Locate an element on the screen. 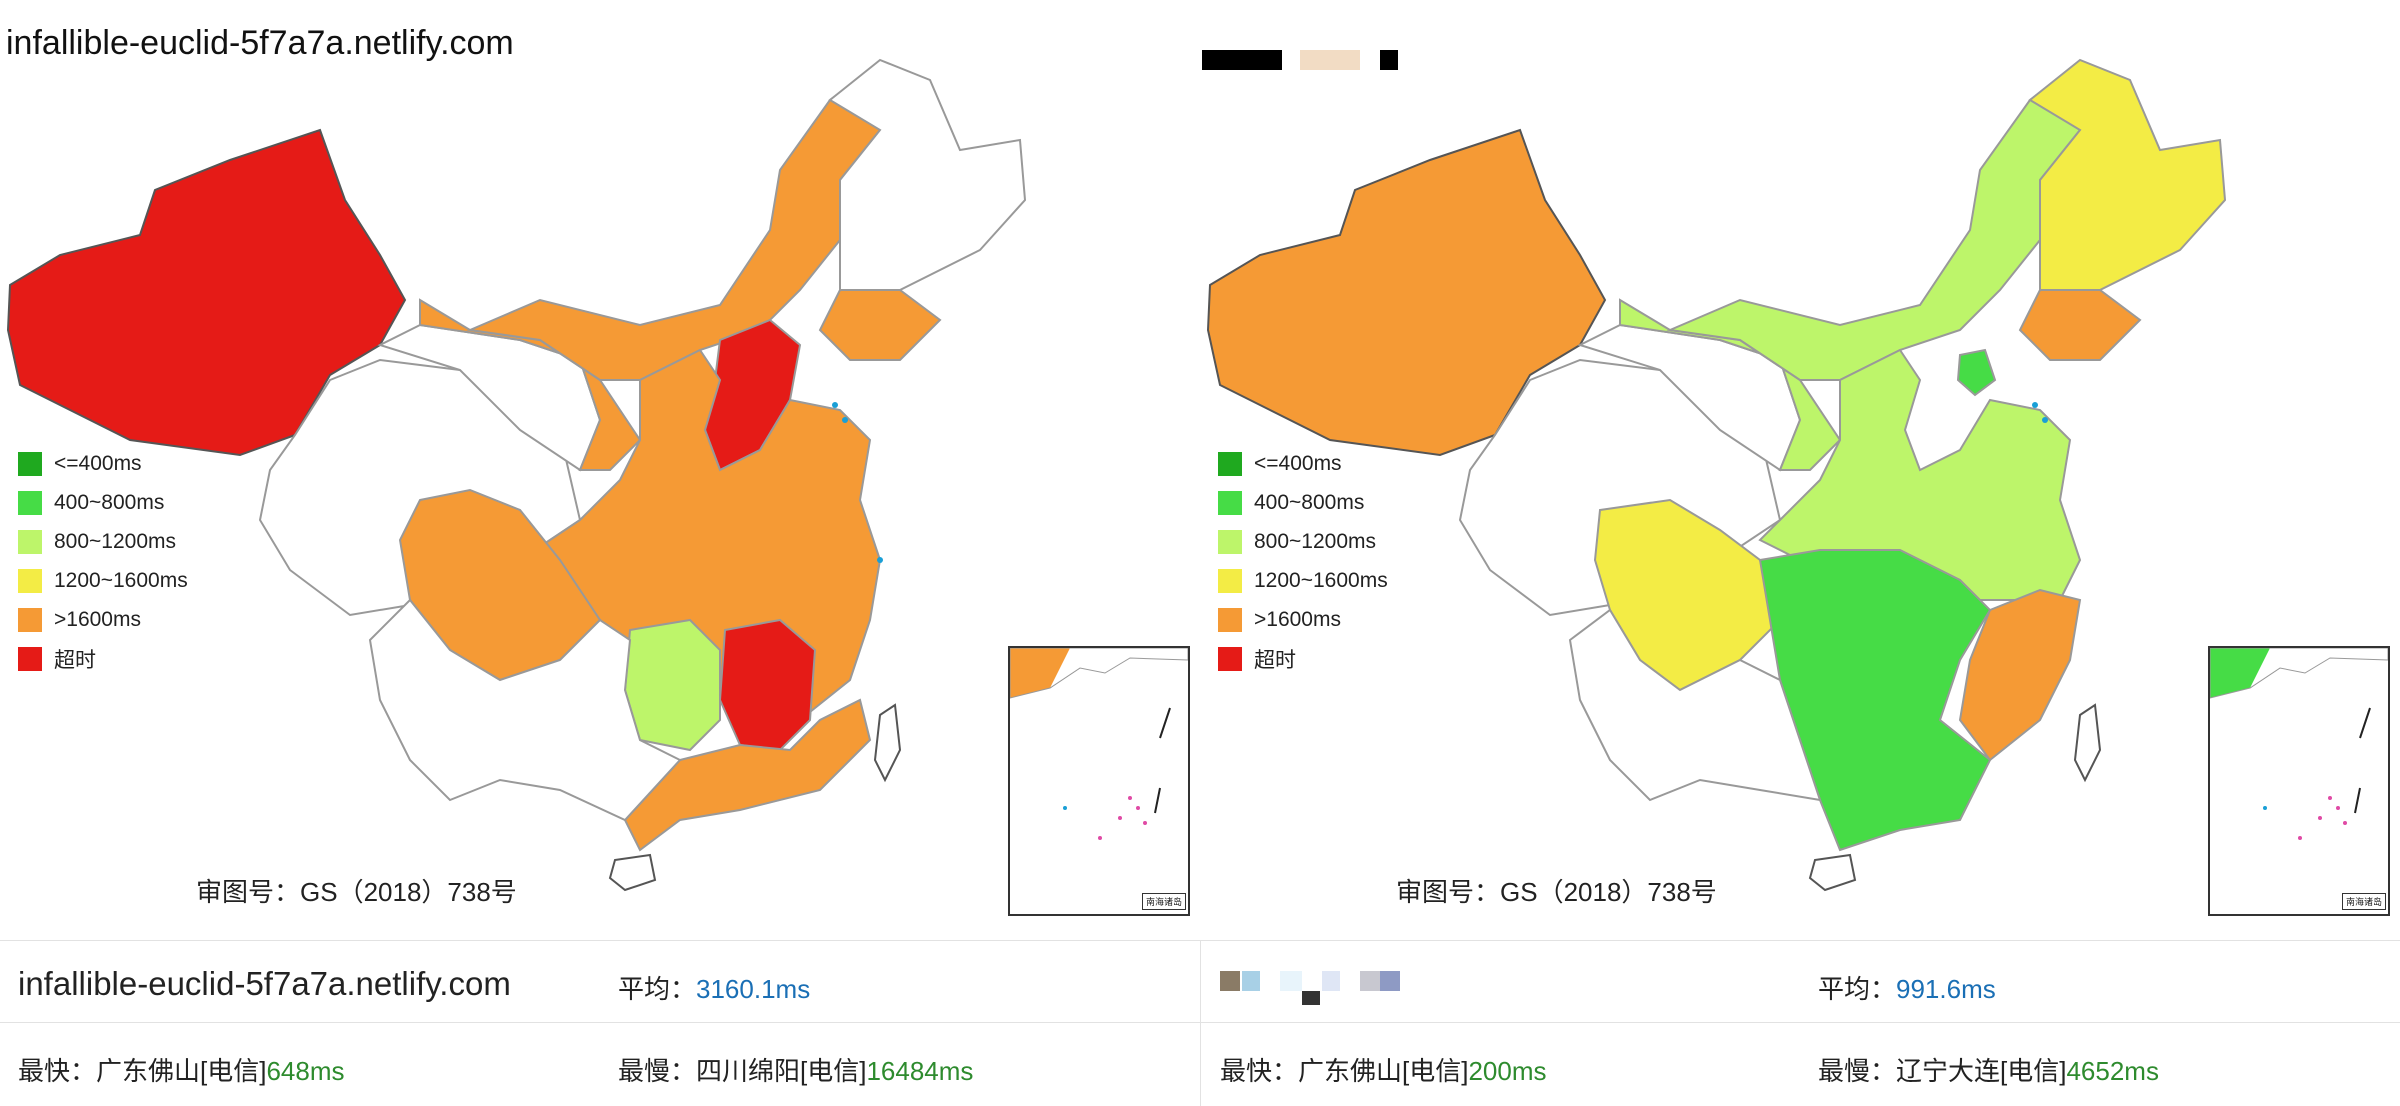 The height and width of the screenshot is (1106, 2400). slowest-label: 最慢：四川绵阳[电信] is located at coordinates (742, 1071).